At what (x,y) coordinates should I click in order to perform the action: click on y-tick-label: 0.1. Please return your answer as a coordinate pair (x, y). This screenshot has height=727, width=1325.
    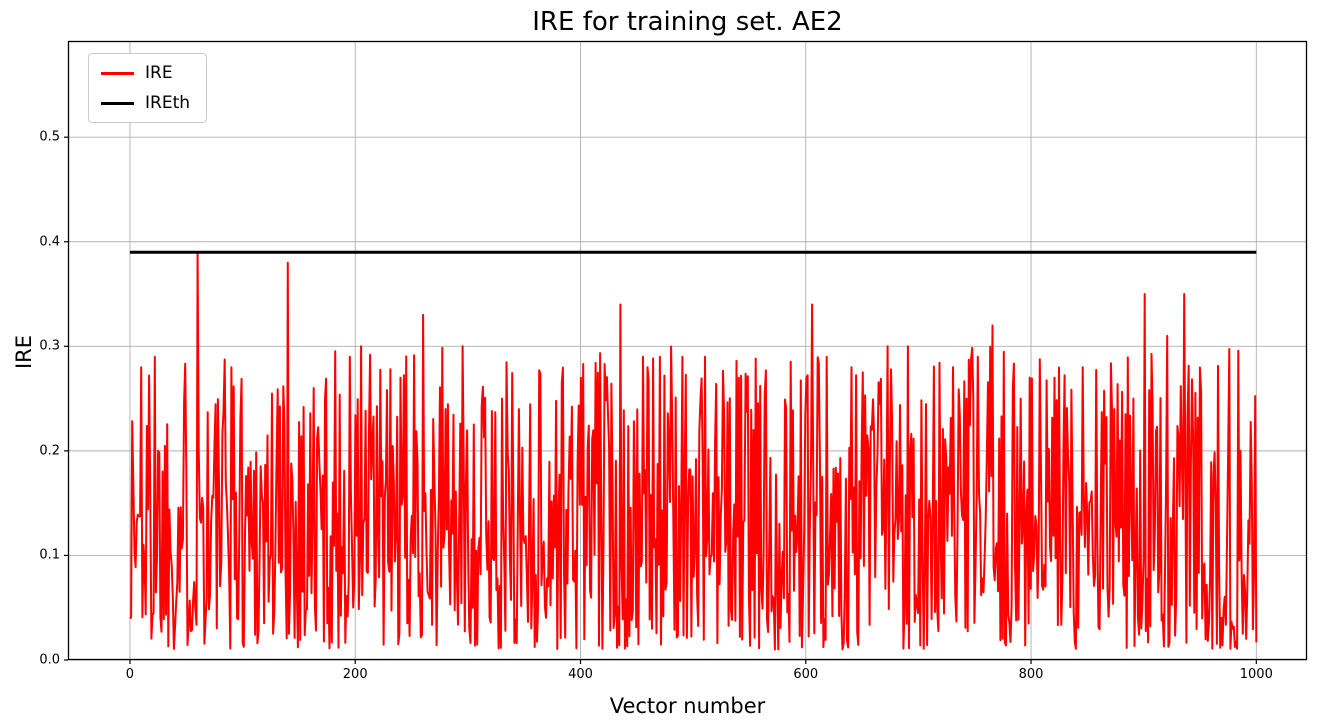
    Looking at the image, I should click on (49, 555).